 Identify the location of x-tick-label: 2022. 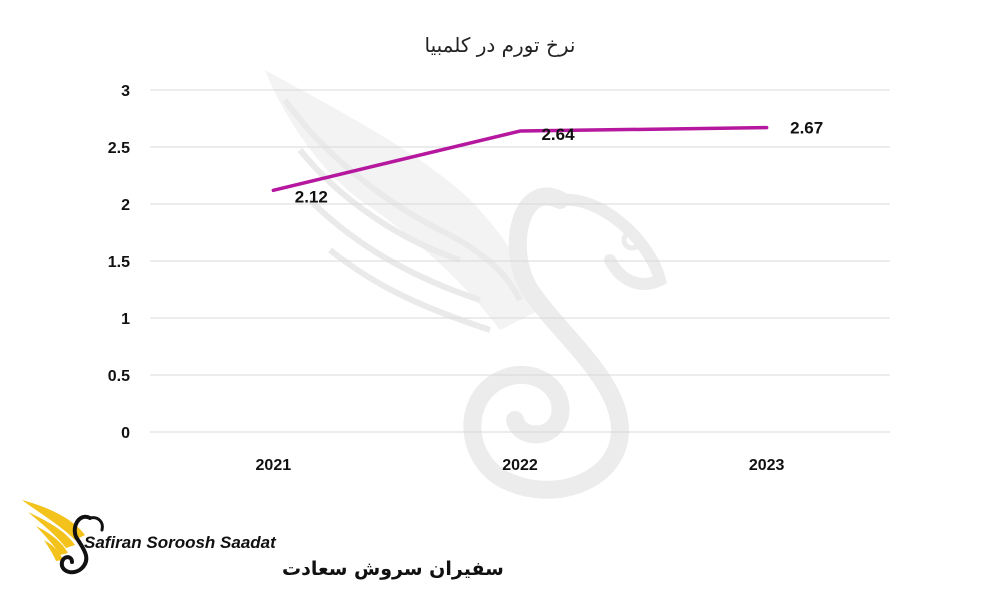
(520, 465).